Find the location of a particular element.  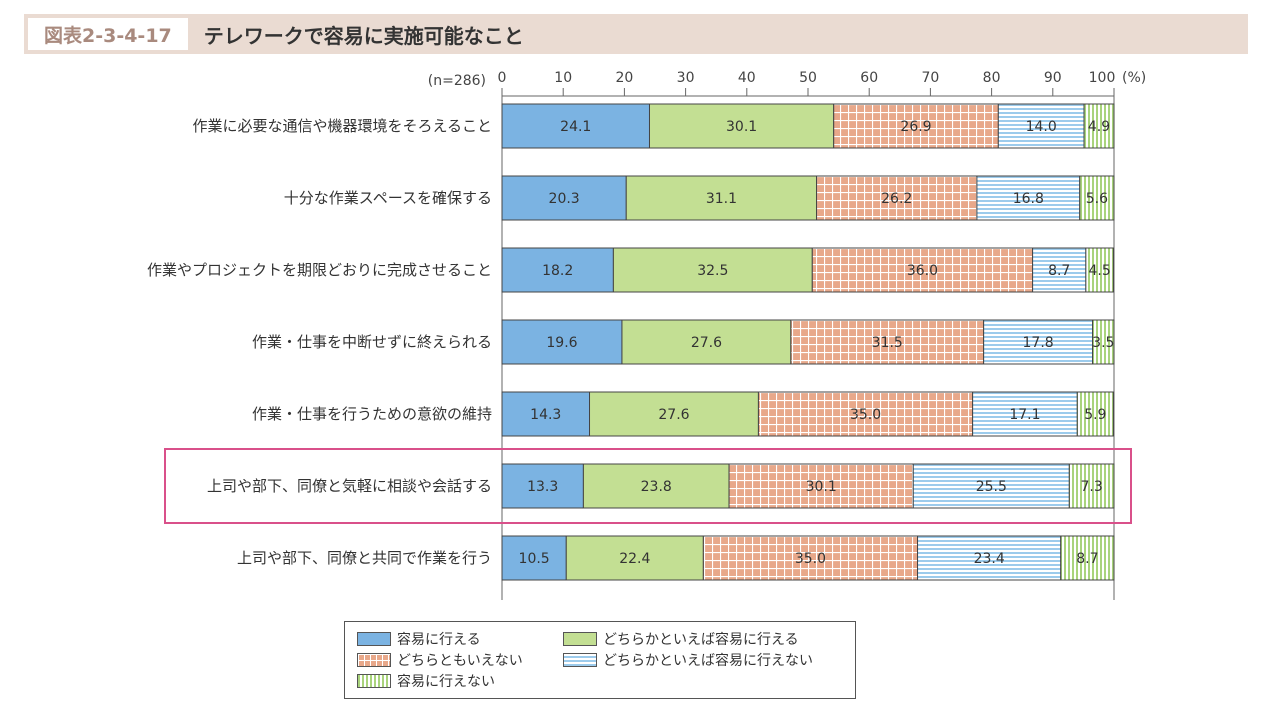

data-label: 26.2 is located at coordinates (896, 199).